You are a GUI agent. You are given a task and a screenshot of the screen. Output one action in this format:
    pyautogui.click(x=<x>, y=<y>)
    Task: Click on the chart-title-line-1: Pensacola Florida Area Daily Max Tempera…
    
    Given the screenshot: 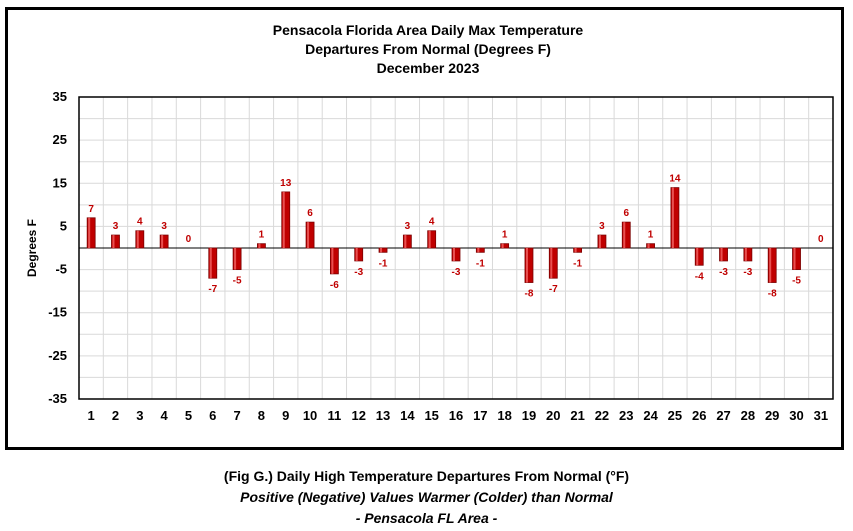 What is the action you would take?
    pyautogui.click(x=428, y=30)
    